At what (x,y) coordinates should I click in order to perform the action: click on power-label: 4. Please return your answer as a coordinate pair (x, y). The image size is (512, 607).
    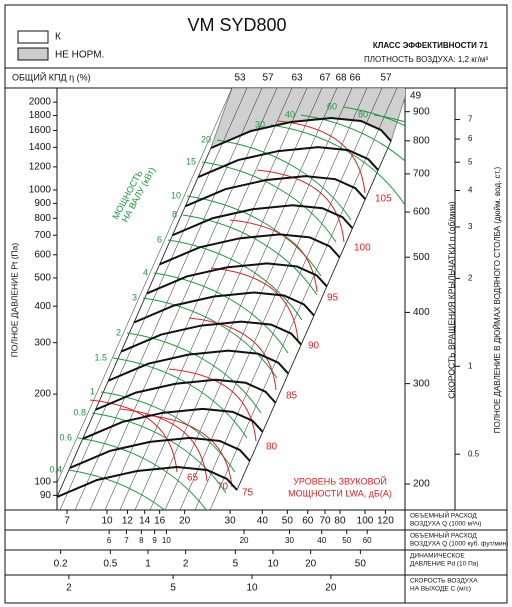
    Looking at the image, I should click on (145, 272).